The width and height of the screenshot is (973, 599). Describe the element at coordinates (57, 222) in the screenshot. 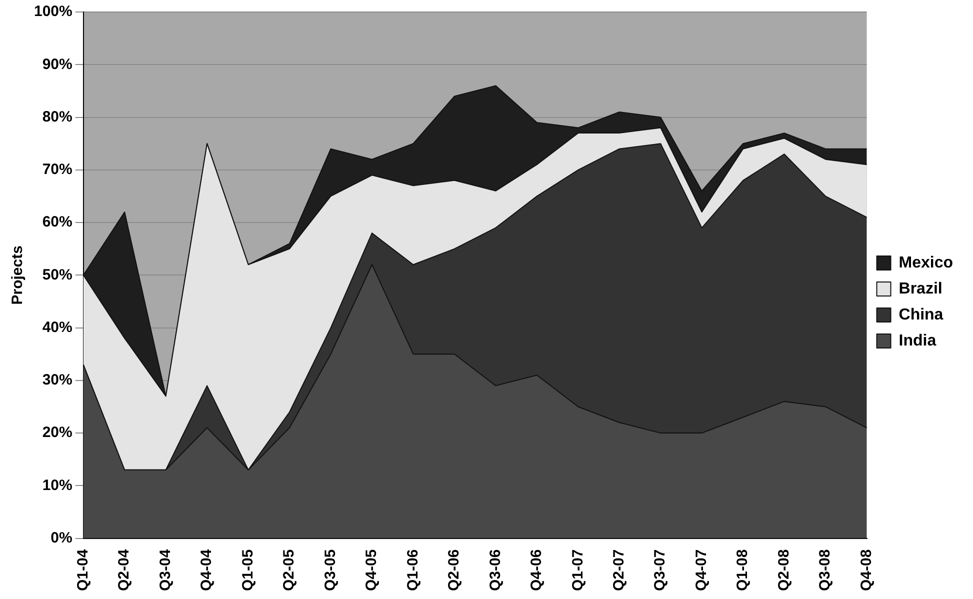

I see `y-tick-label: 60%` at that location.